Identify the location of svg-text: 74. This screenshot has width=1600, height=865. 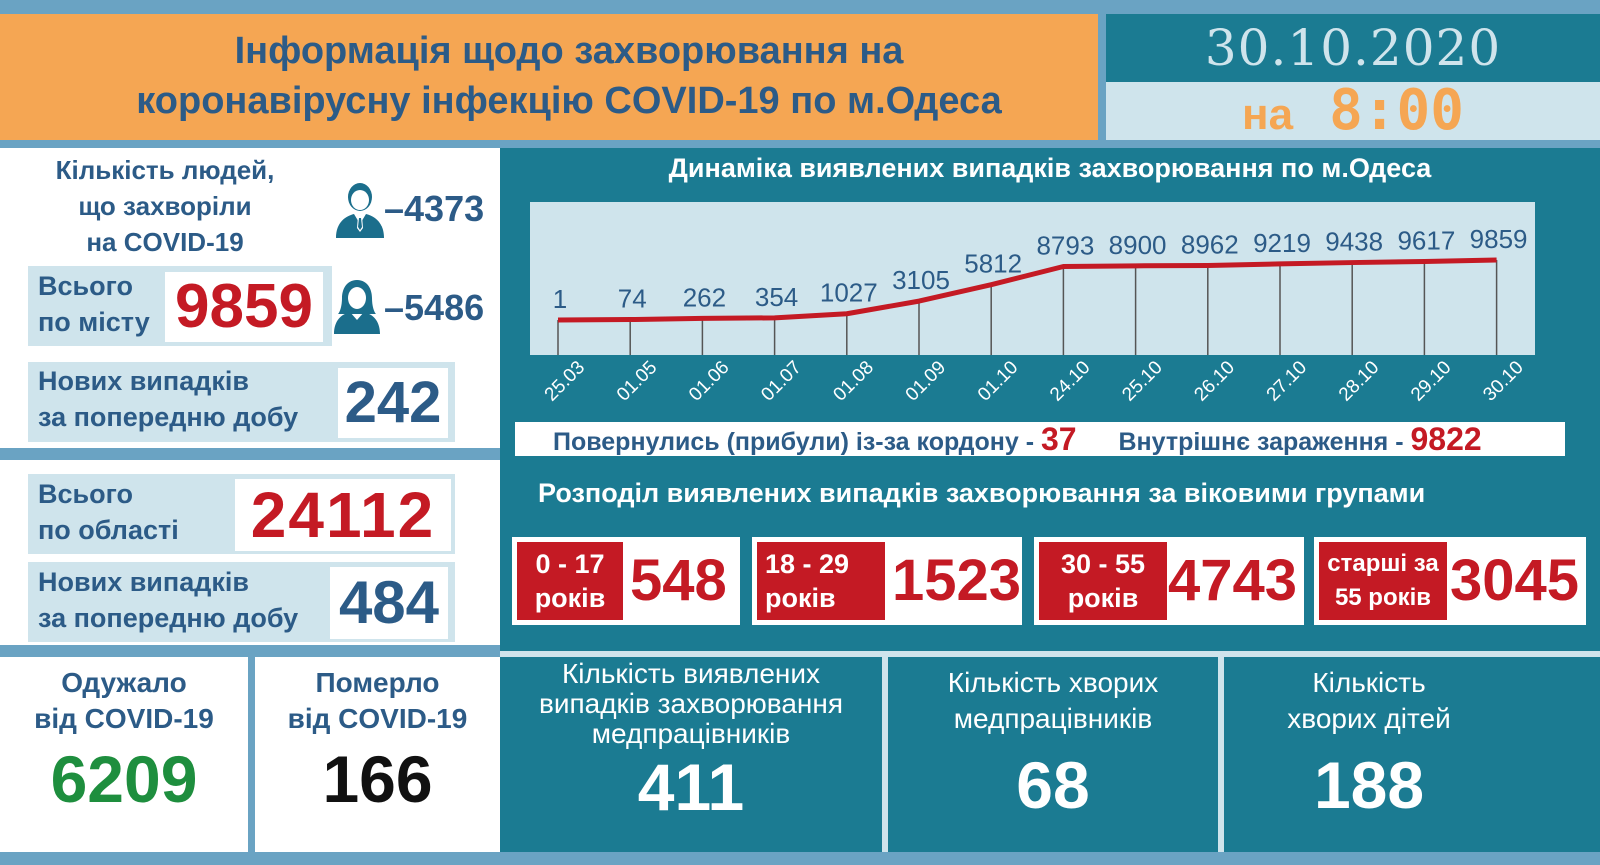
(632, 299).